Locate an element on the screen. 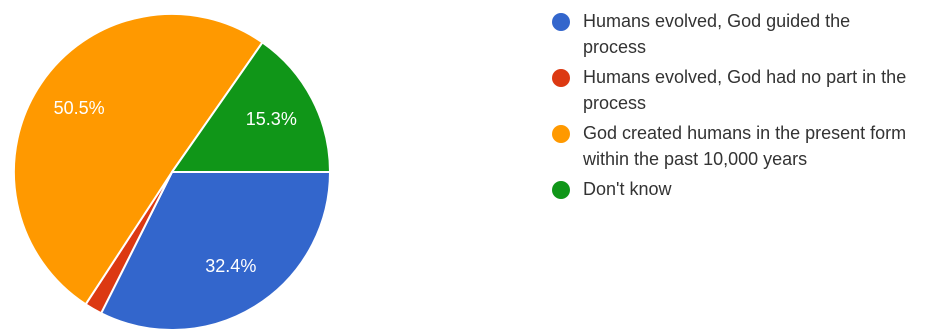 The image size is (938, 330). pie-slice-label-3: 50.5% is located at coordinates (79, 108).